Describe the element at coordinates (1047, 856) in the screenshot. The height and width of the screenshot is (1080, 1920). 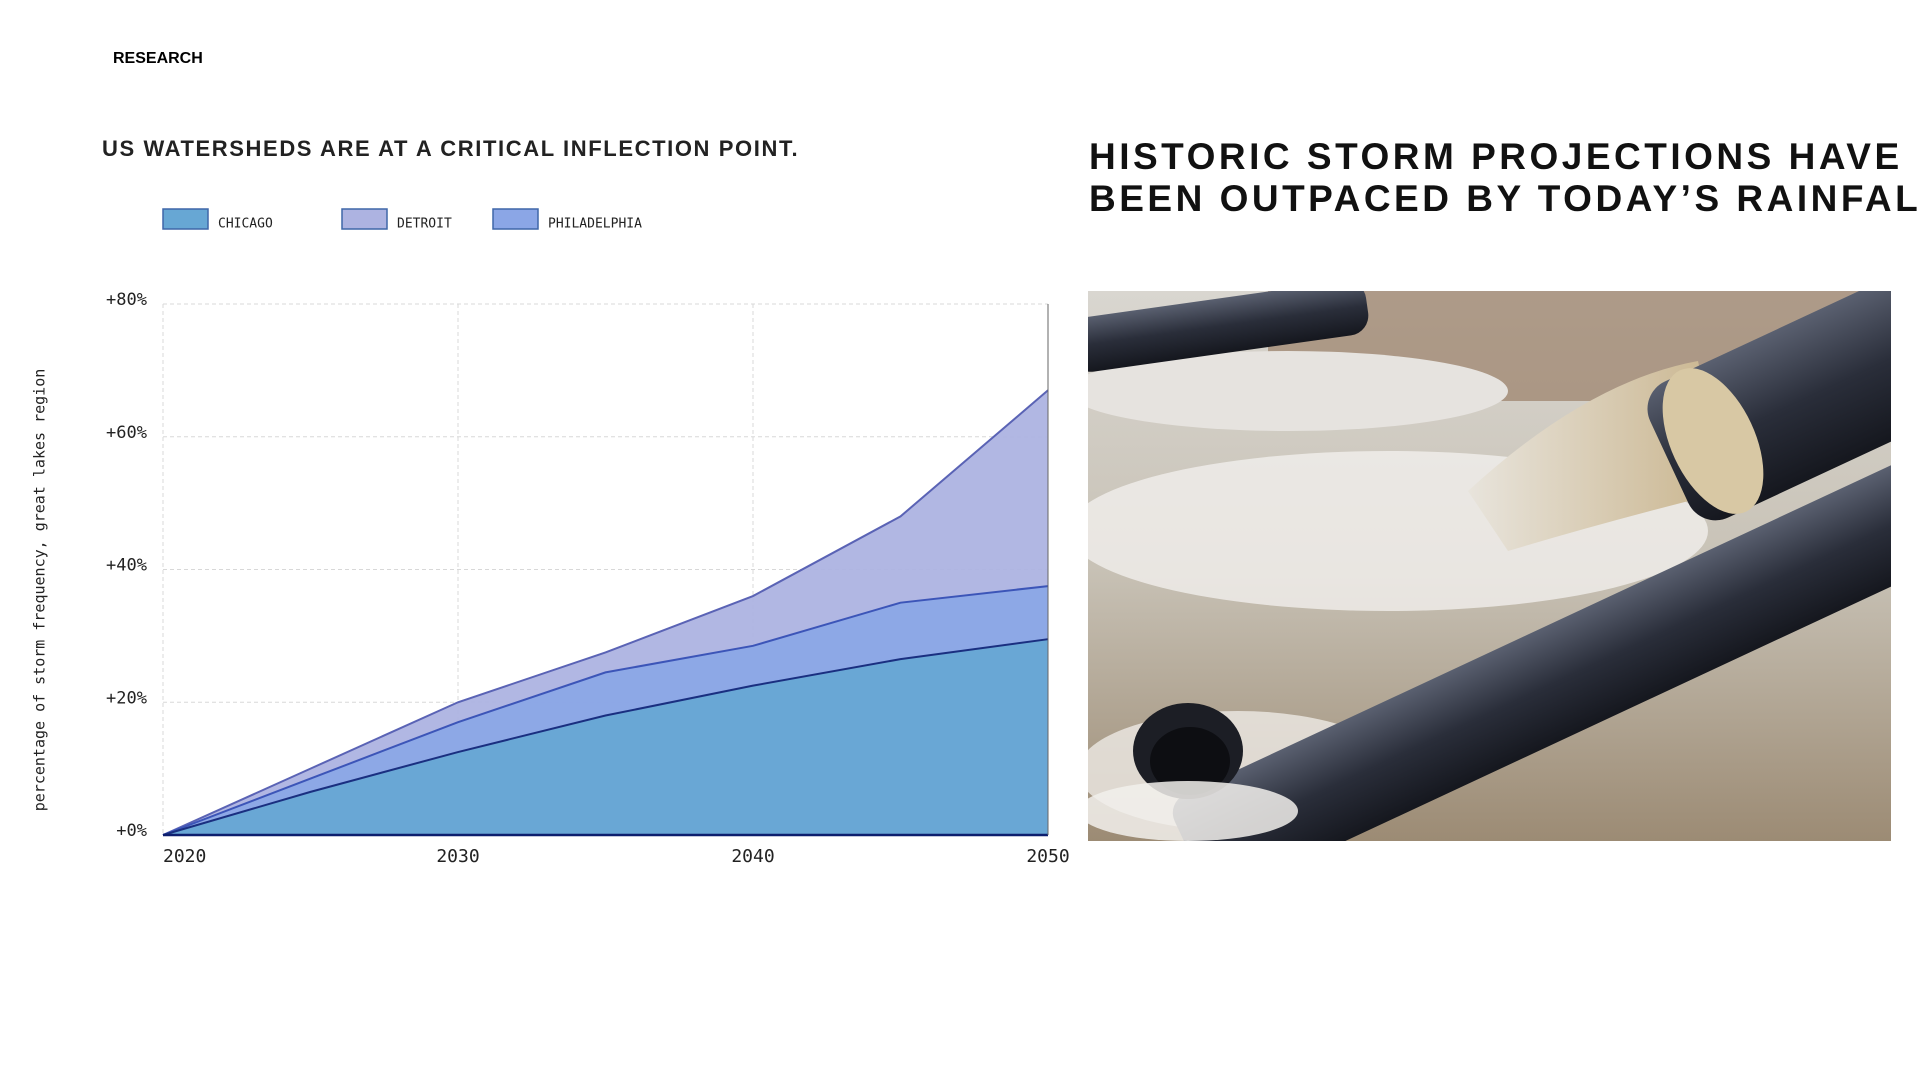
I see `x-tick-label: 2050` at that location.